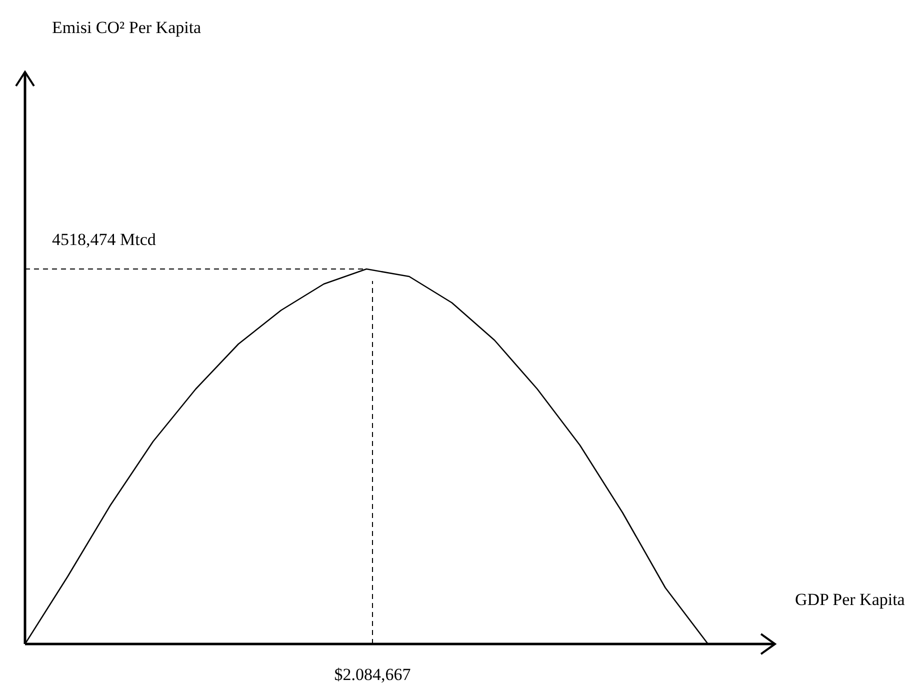  Describe the element at coordinates (104, 239) in the screenshot. I see `ref-line-label: 4518,474 Mtcd` at that location.